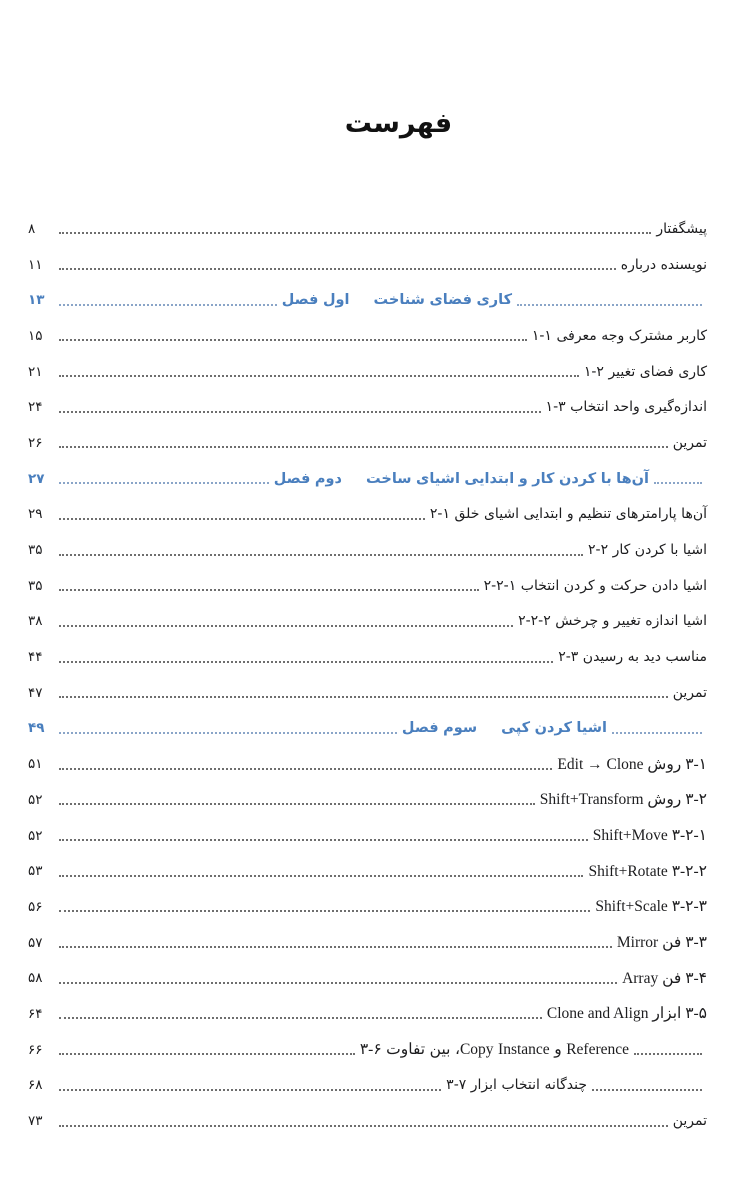 Image resolution: width=735 pixels, height=1200 pixels. I want to click on toc-row: ۵۸ ۳-۴ فن Array, so click(367, 978).